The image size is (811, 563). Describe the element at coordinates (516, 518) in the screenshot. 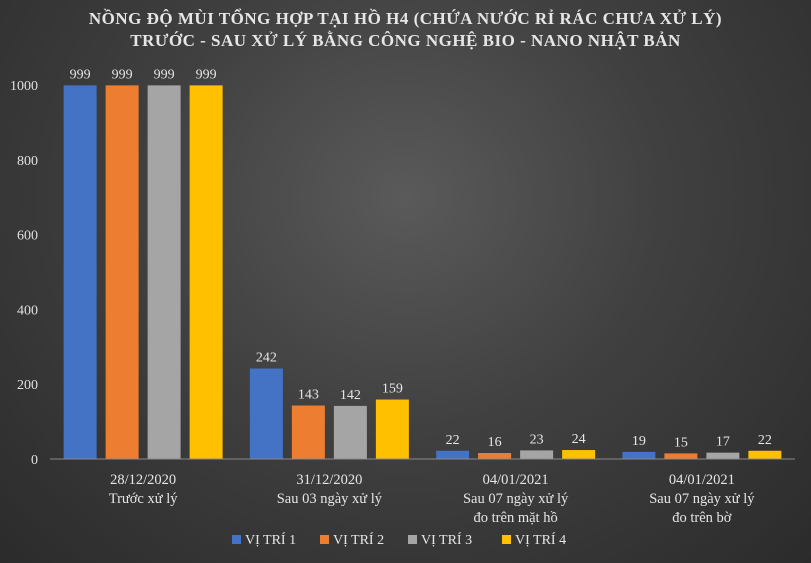

I see `x-tick-label: đo trên mặt hồ` at that location.